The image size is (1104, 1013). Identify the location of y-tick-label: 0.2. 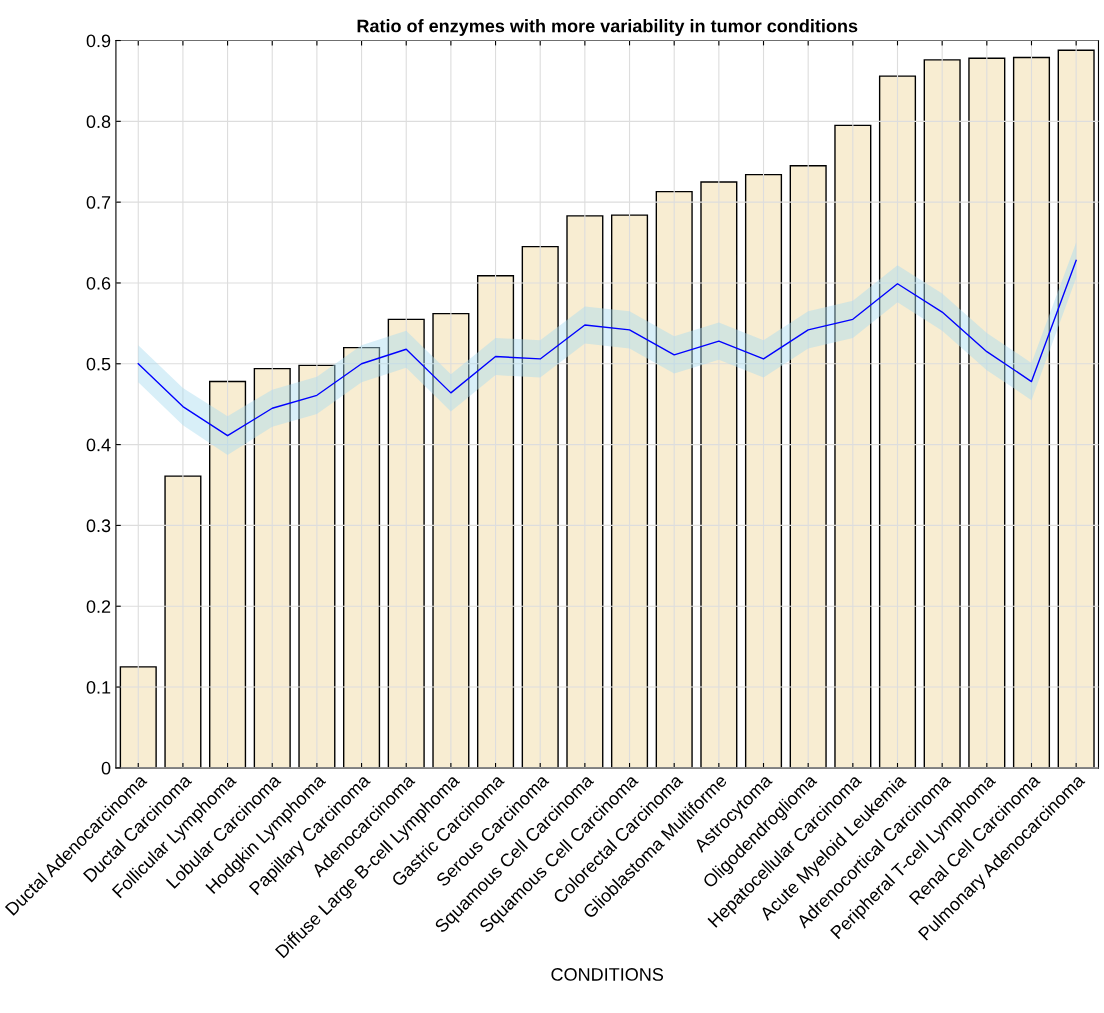
(98, 606).